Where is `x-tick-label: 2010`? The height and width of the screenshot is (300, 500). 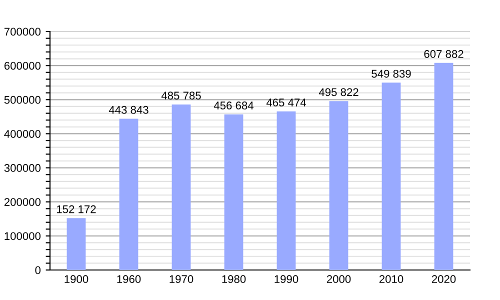
x-tick-label: 2010 is located at coordinates (391, 279).